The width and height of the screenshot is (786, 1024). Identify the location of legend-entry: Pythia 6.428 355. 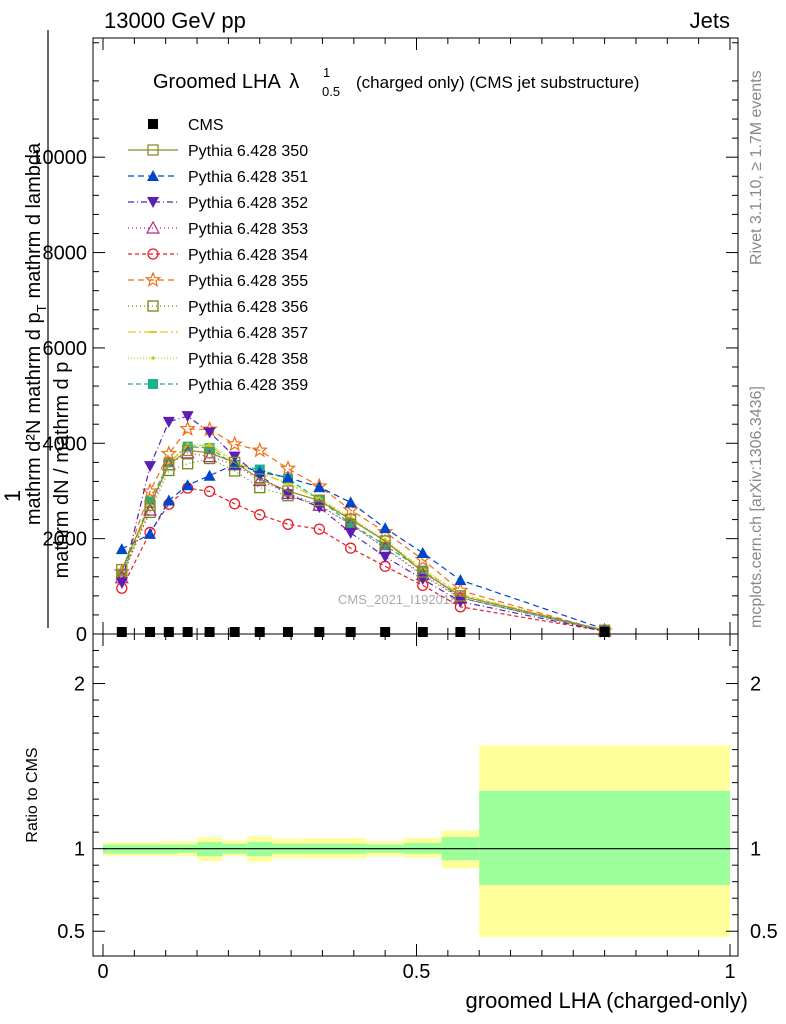
(218, 280).